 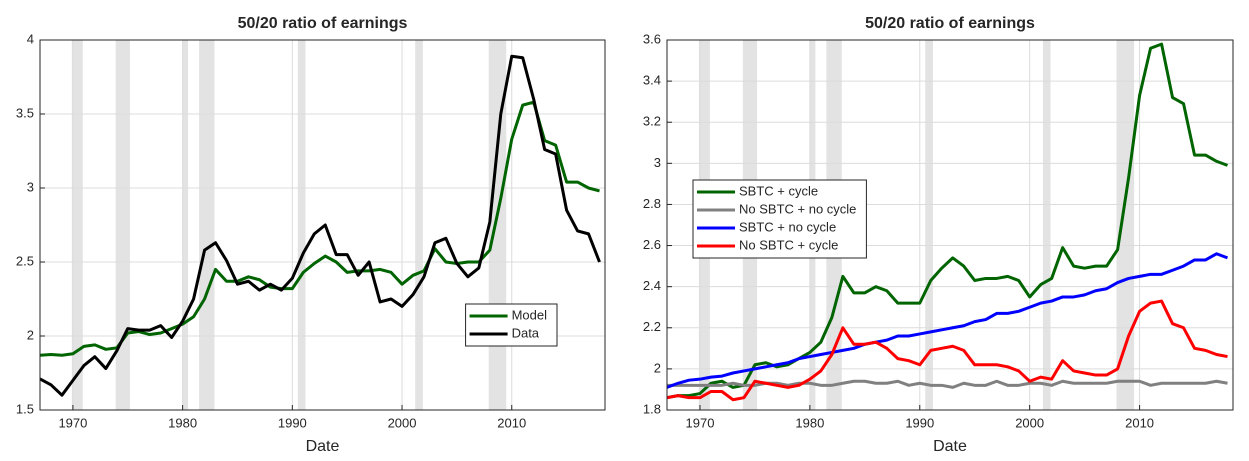 What do you see at coordinates (652, 38) in the screenshot?
I see `y-tick-label: 3.6` at bounding box center [652, 38].